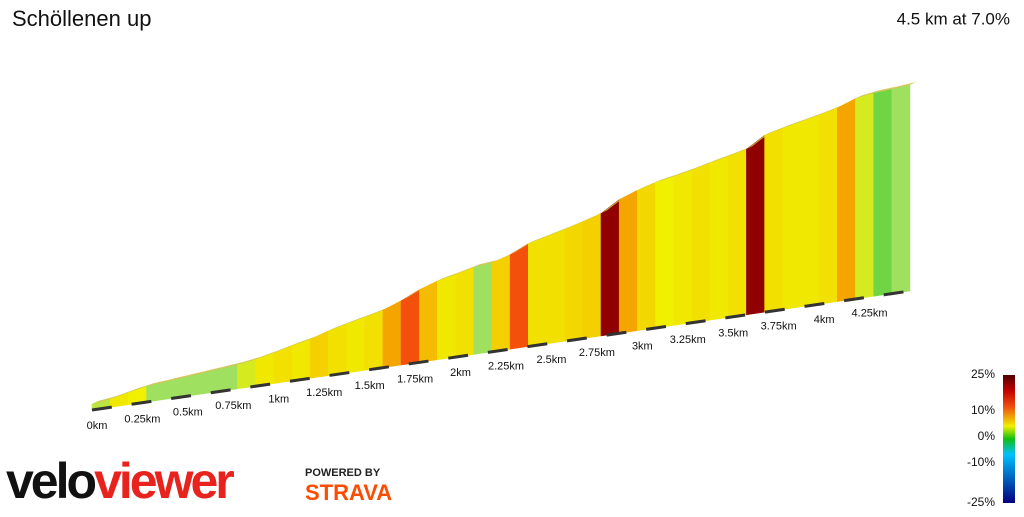 This screenshot has width=1024, height=517. I want to click on legend-label: 0%, so click(987, 436).